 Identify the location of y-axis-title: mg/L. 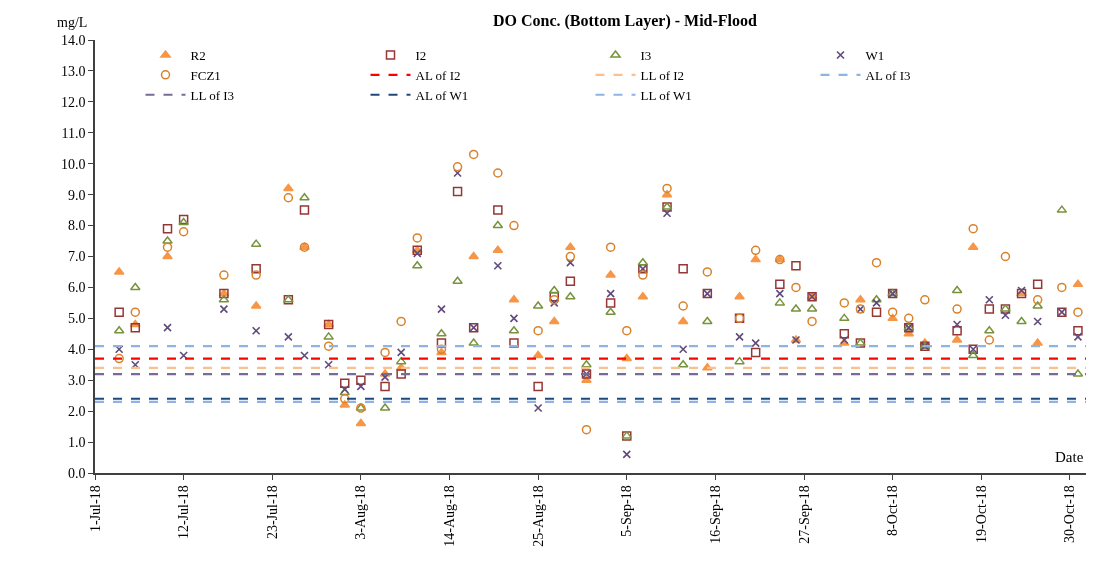
(72, 22).